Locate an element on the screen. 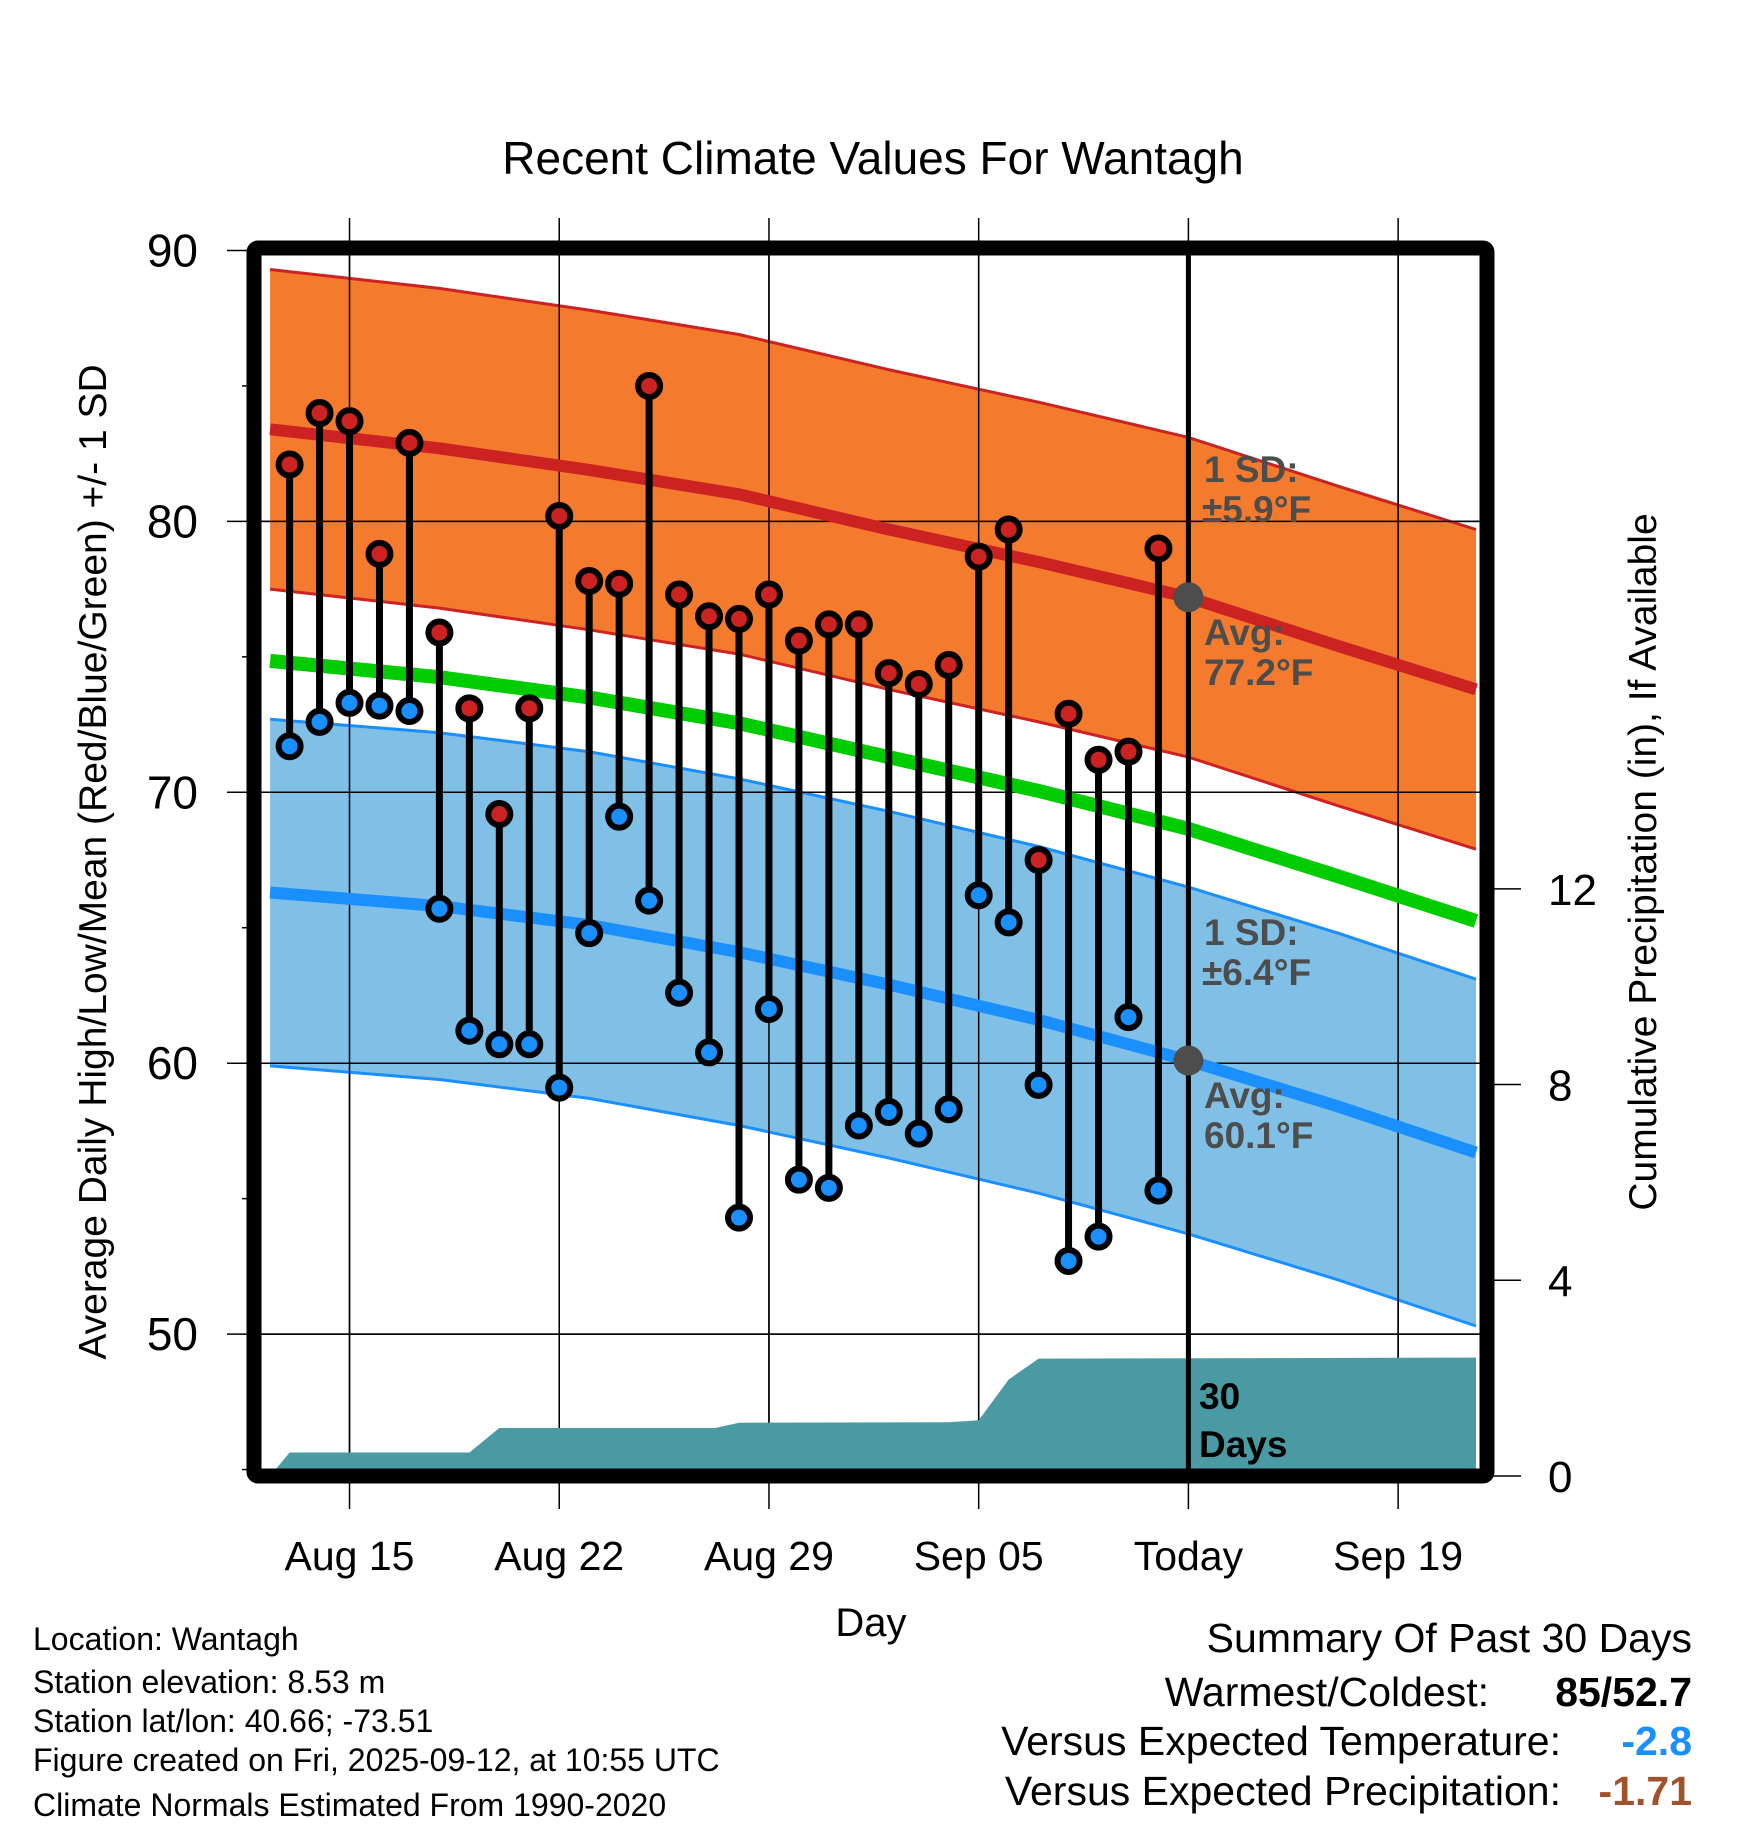 The height and width of the screenshot is (1828, 1748). high-avg-line is located at coordinates (873, 559).